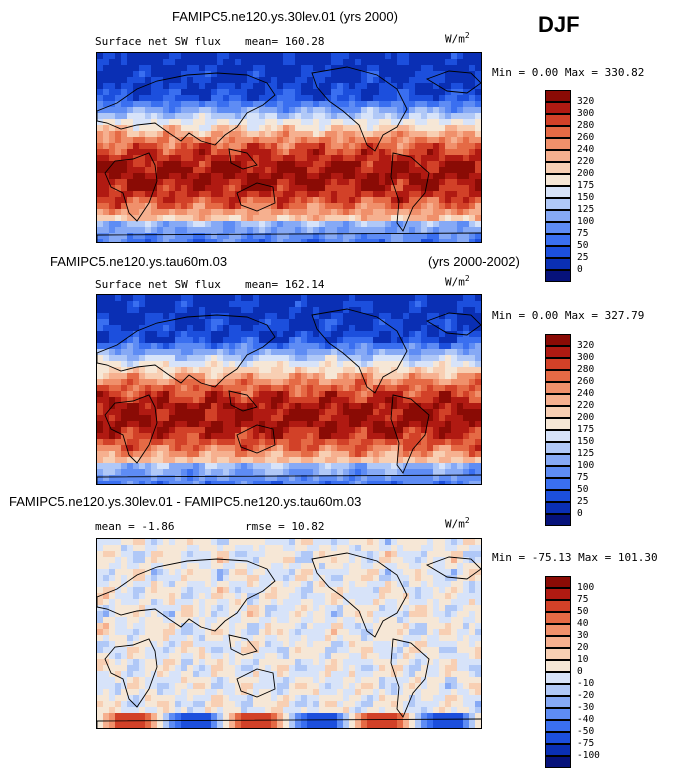  What do you see at coordinates (586, 221) in the screenshot?
I see `colorbar-tick-label: 100` at bounding box center [586, 221].